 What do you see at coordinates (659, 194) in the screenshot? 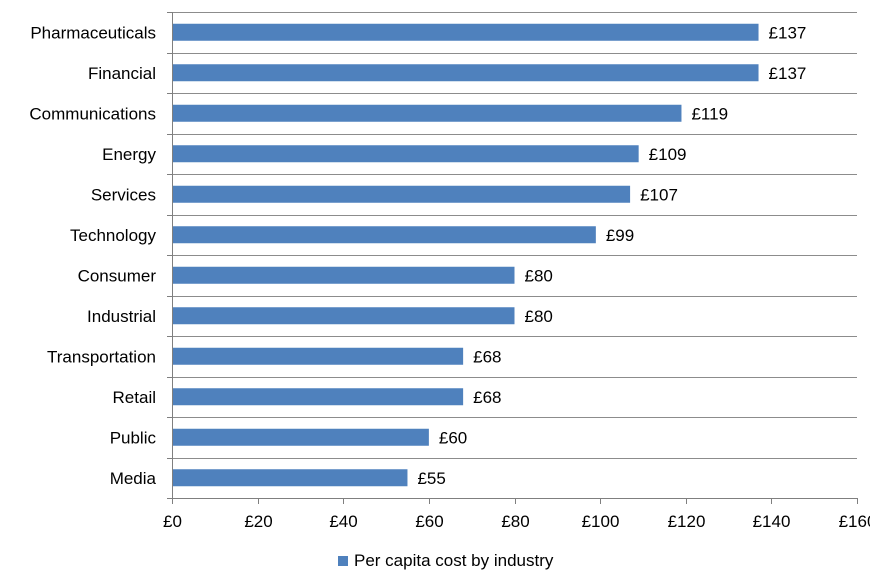
I see `value-label: £107` at bounding box center [659, 194].